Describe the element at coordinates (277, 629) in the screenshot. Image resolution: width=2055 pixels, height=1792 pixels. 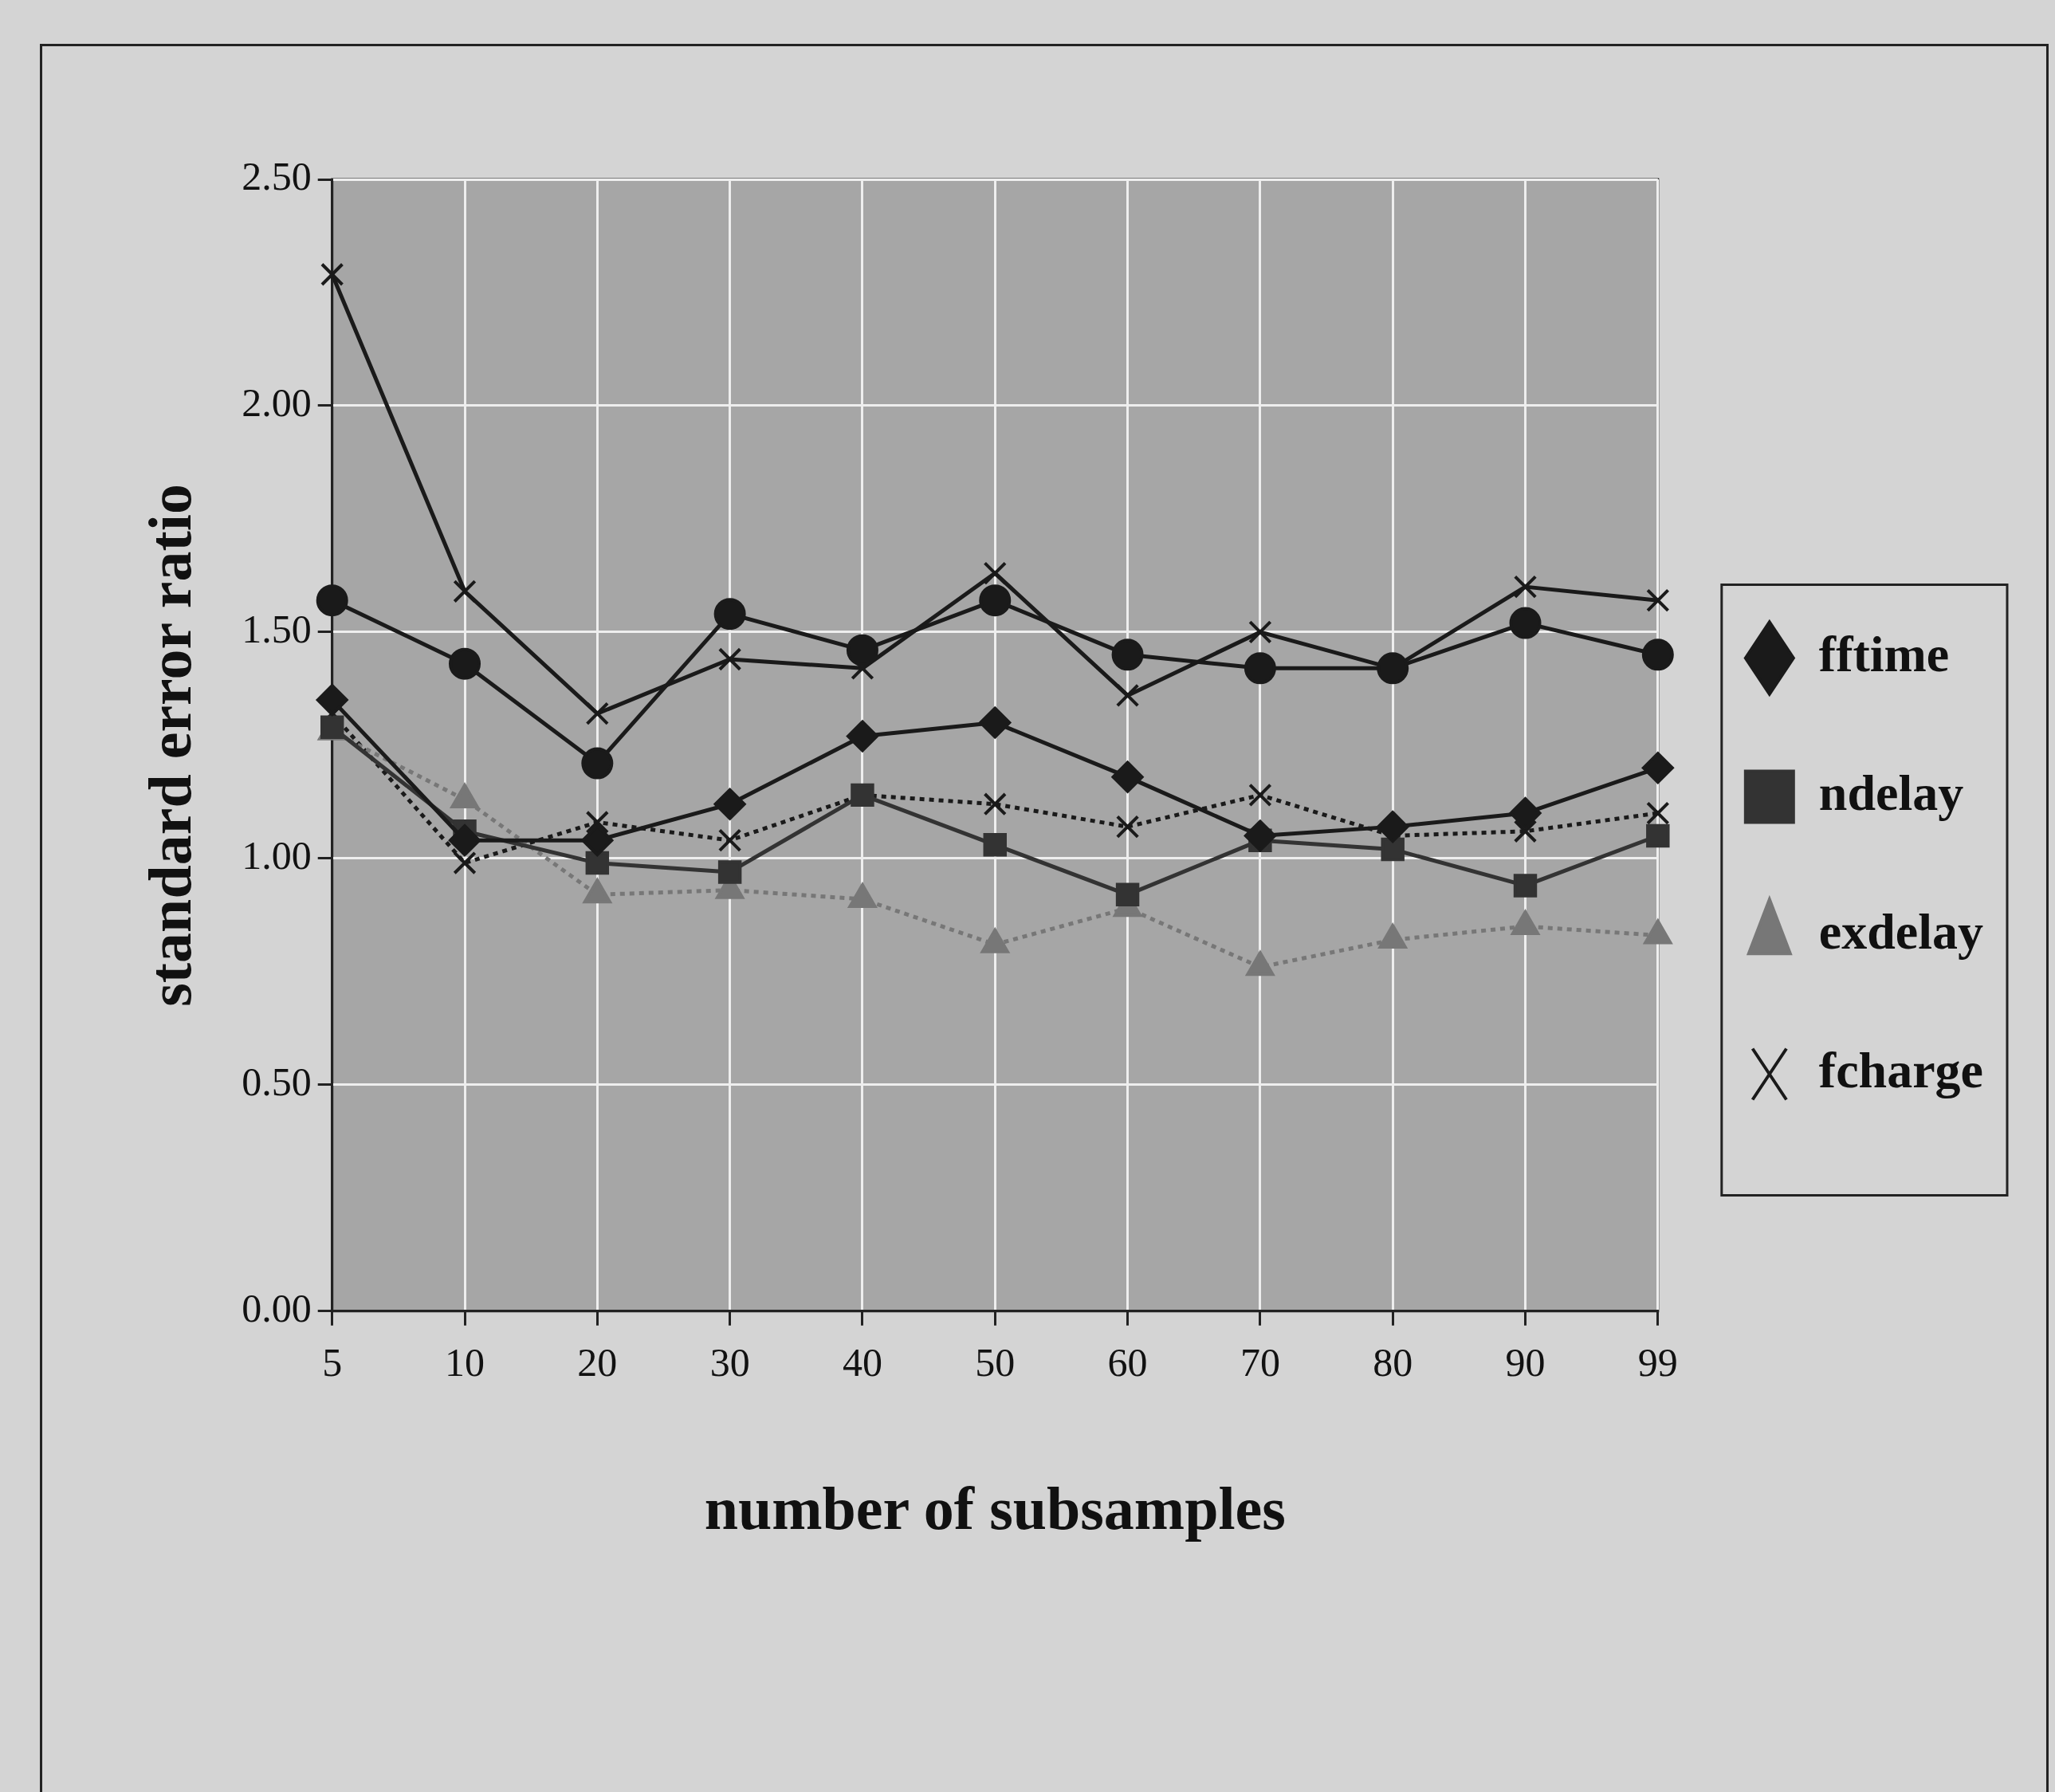
I see `y-tick-label: 1.50` at that location.